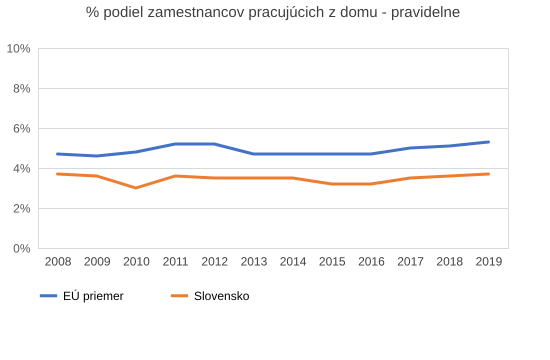  I want to click on y-tick-label: 8%, so click(22, 89).